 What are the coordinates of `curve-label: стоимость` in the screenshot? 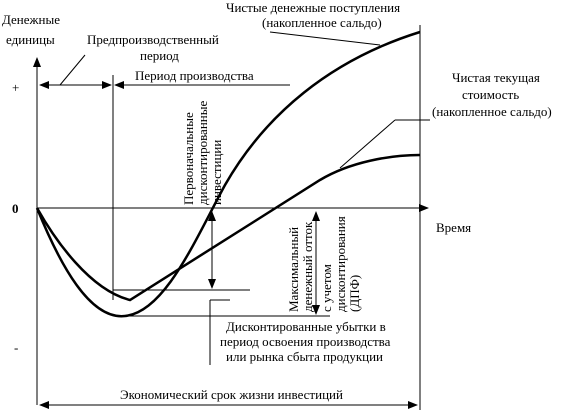 It's located at (490, 94).